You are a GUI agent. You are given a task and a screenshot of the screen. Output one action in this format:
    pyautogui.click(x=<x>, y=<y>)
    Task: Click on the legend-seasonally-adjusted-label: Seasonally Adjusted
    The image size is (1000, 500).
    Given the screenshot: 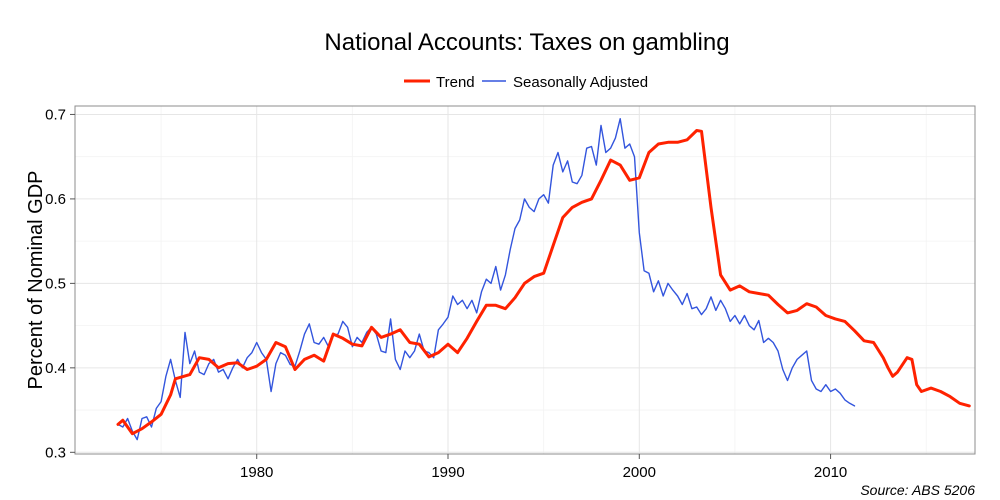 What is the action you would take?
    pyautogui.click(x=580, y=82)
    